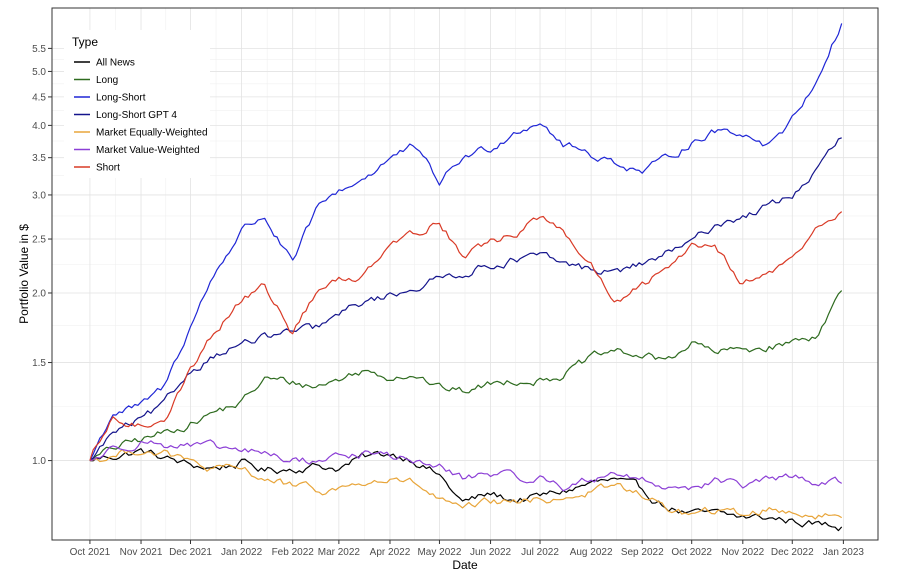  I want to click on legend-label: Long-Short GPT 4, so click(136, 115).